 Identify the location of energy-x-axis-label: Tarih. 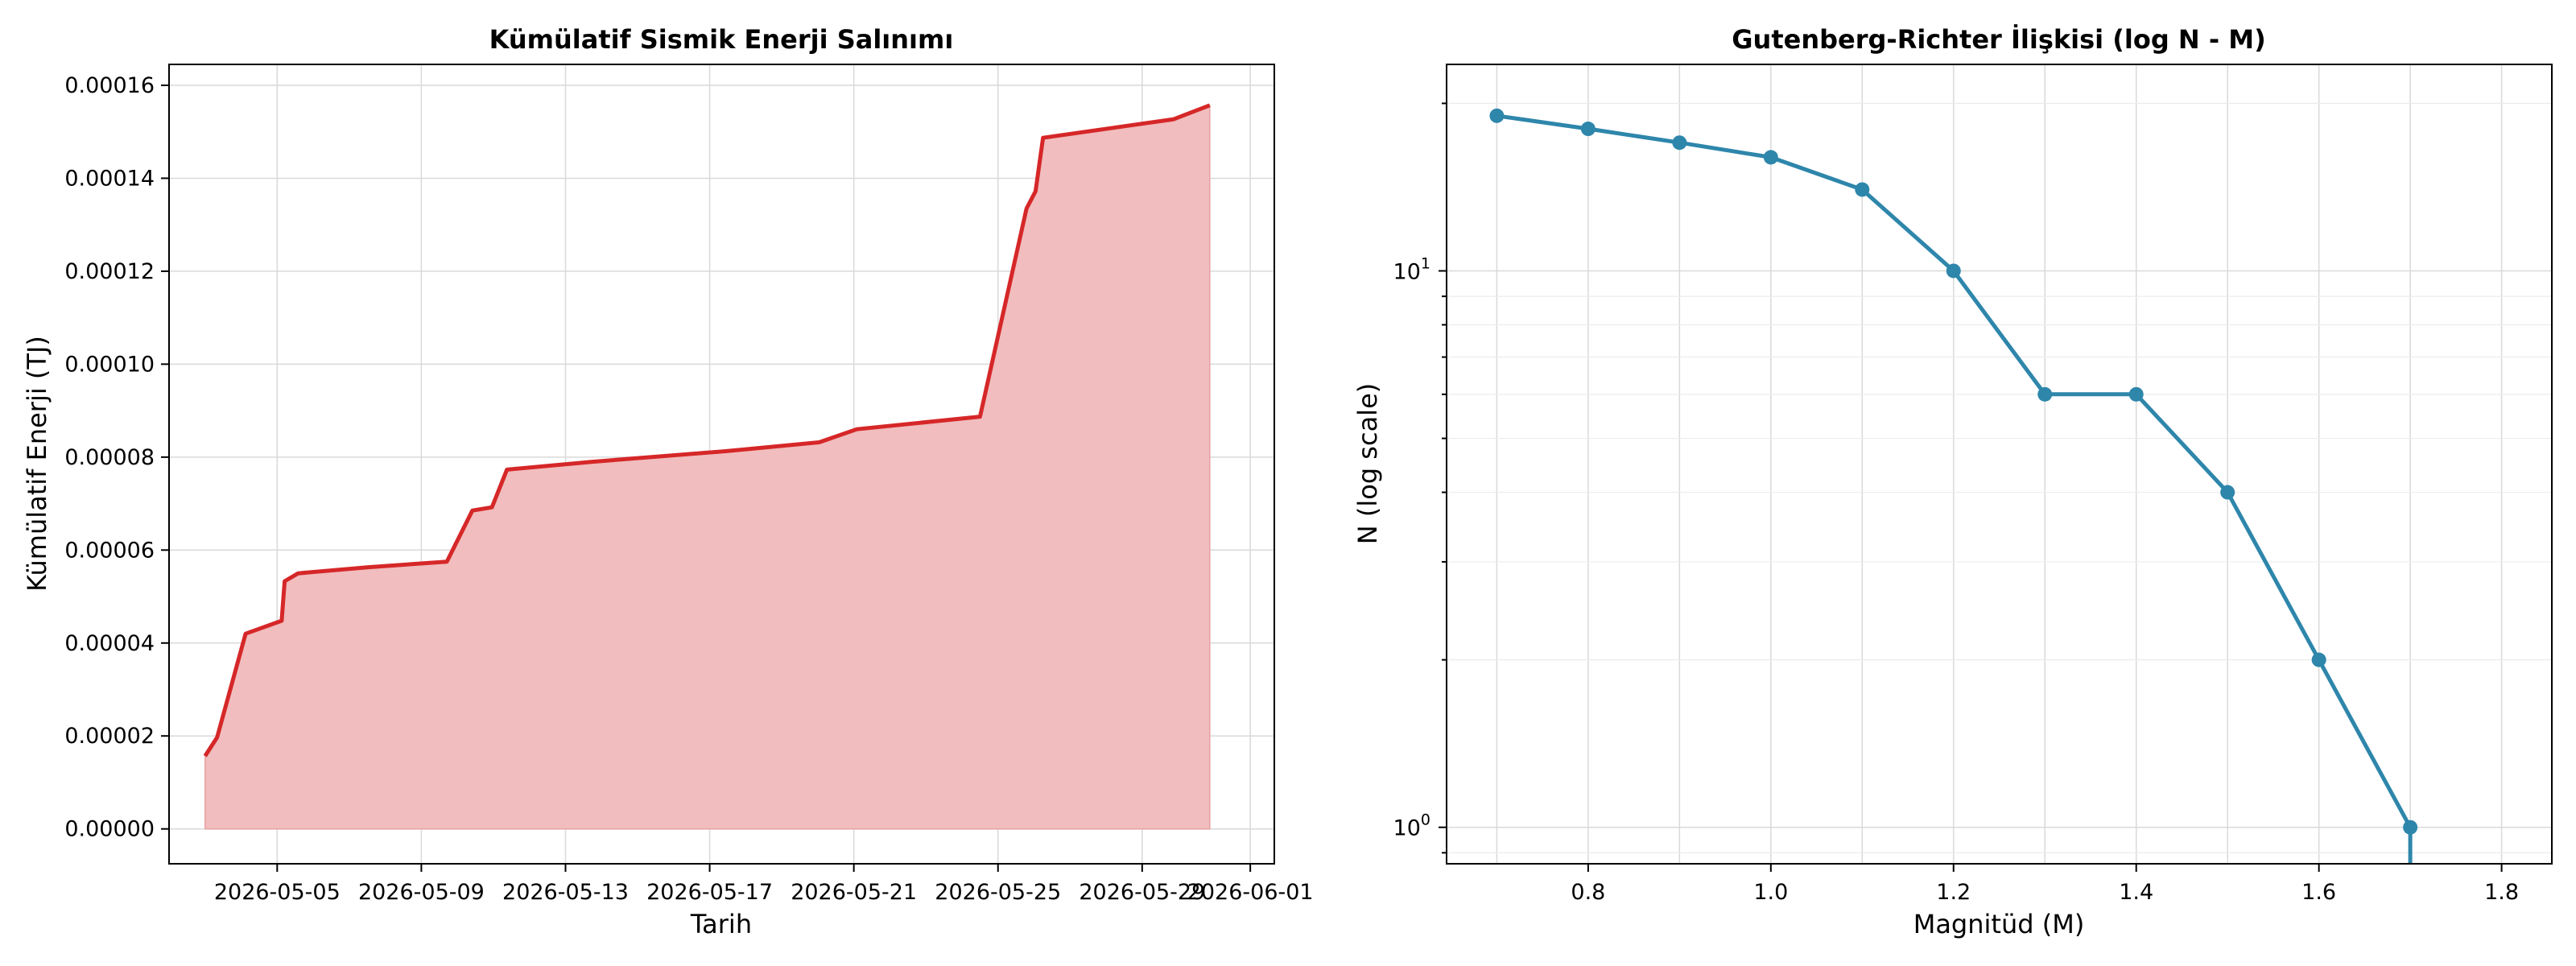
(721, 924).